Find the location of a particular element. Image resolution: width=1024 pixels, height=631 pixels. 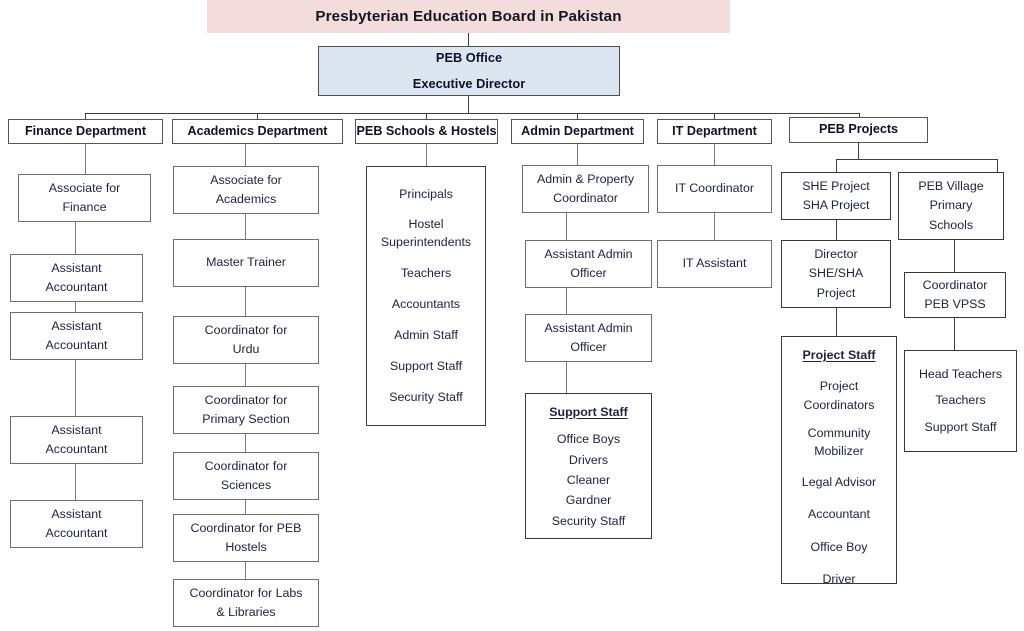

node-admin-property-coordinator: Admin & Property Coordinator is located at coordinates (585, 189).